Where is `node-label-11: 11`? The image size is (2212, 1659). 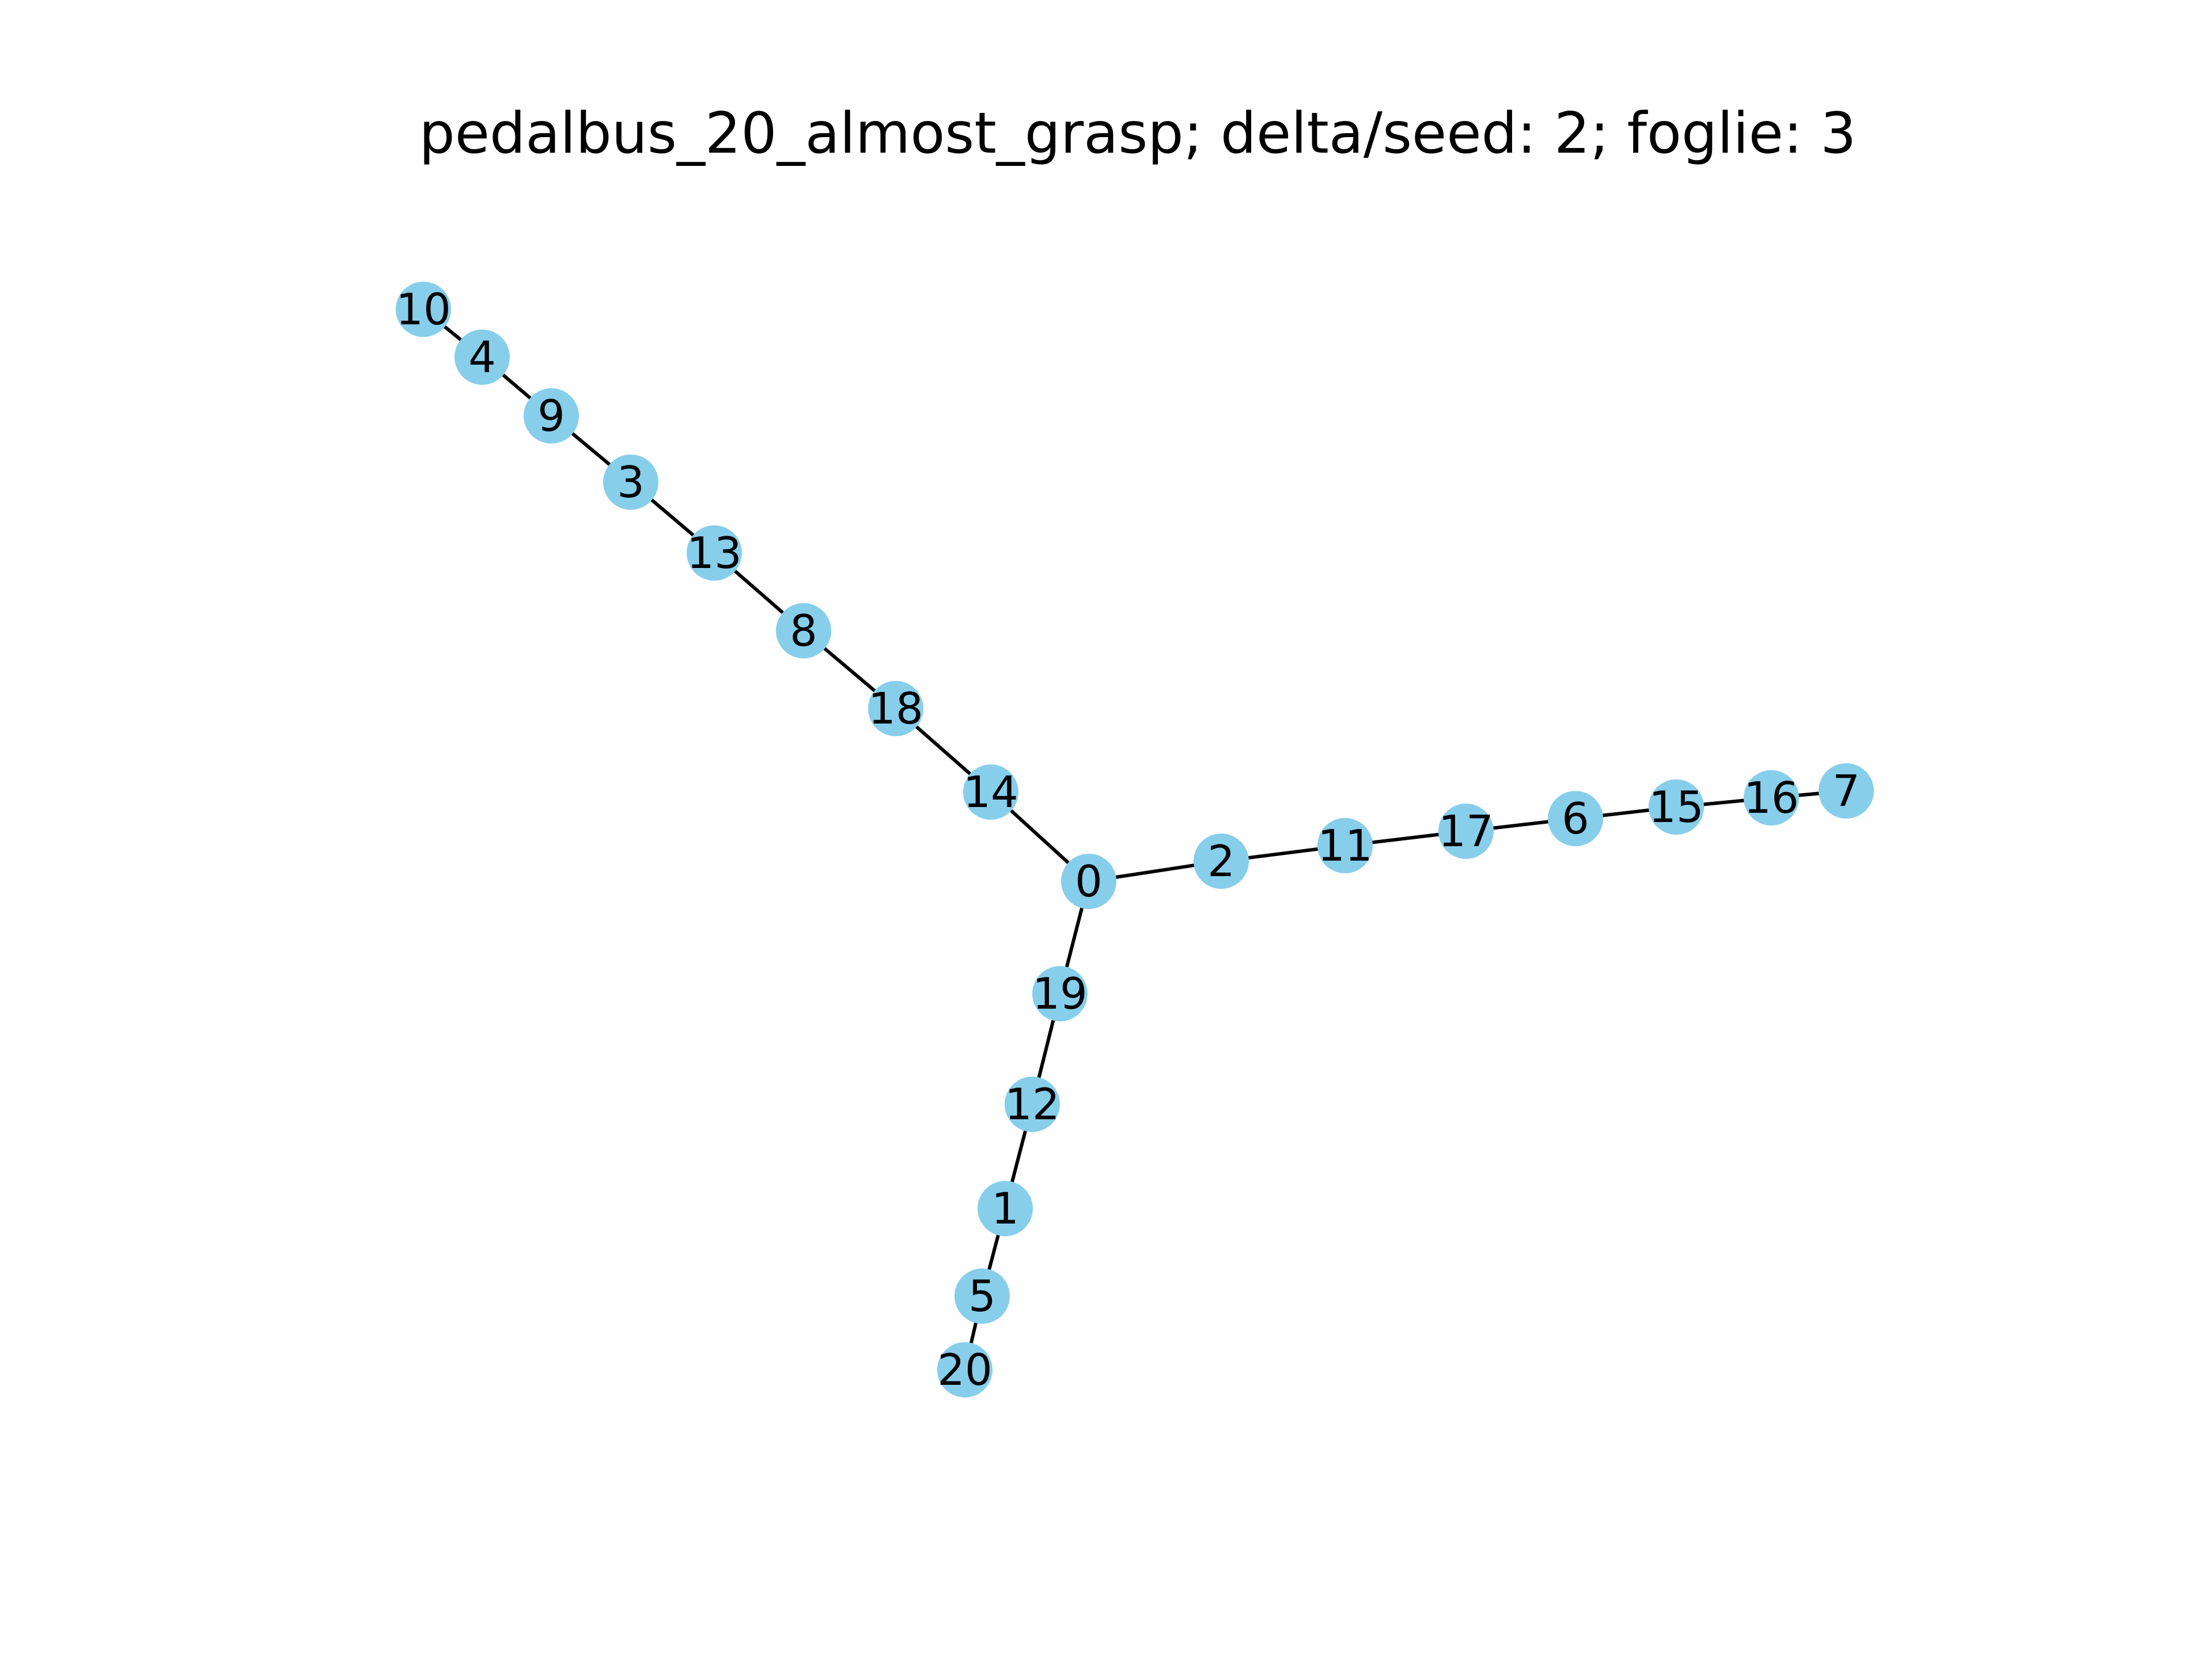
node-label-11: 11 is located at coordinates (1344, 845).